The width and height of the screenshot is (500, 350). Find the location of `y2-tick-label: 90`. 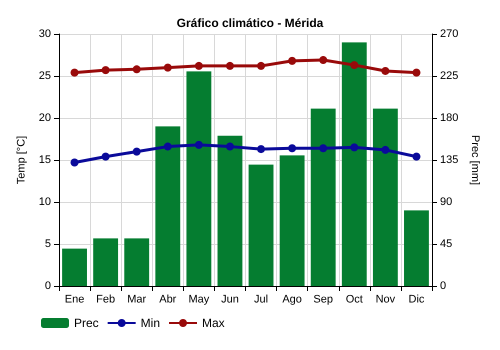

y2-tick-label: 90 is located at coordinates (446, 202).